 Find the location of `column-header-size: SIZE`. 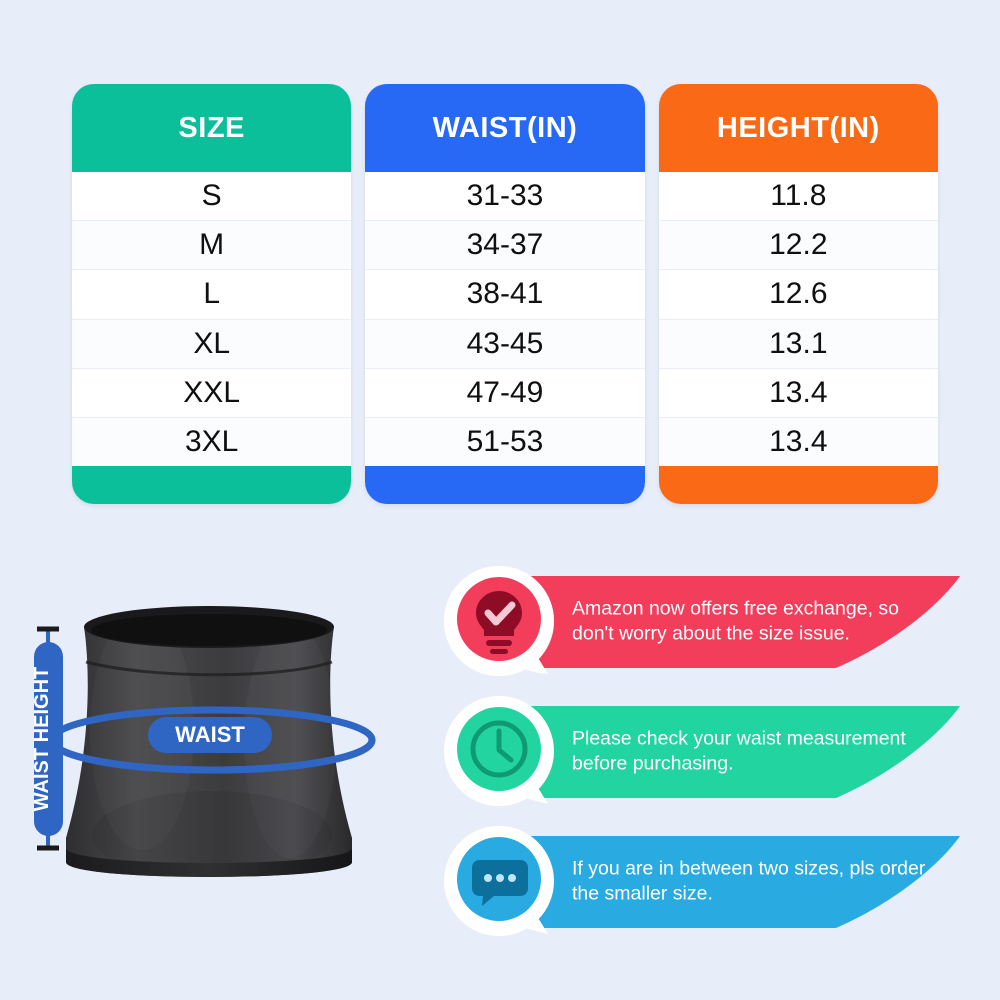

column-header-size: SIZE is located at coordinates (212, 128).